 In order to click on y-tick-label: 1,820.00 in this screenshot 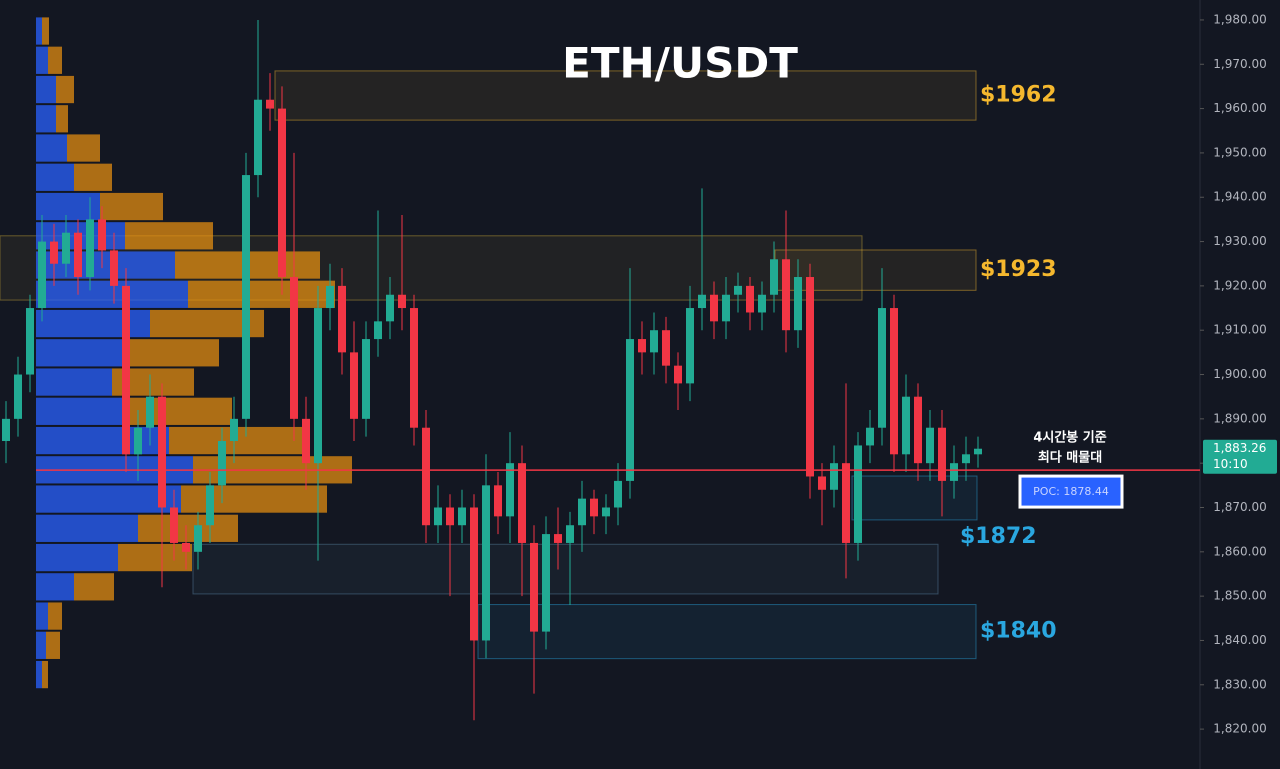, I will do `click(1239, 729)`.